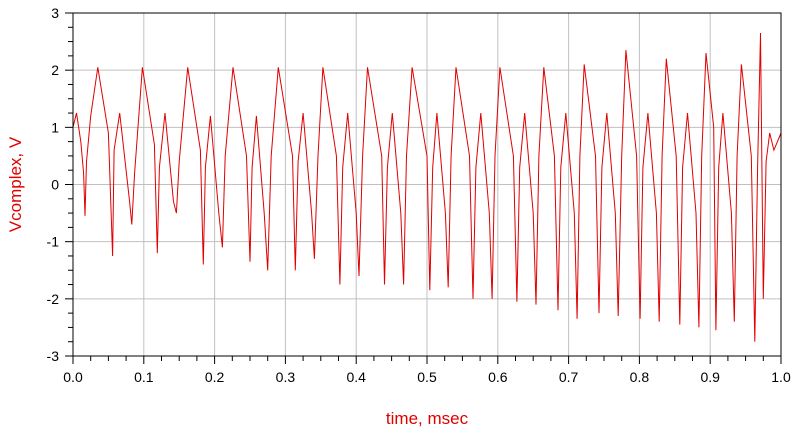  I want to click on y-tick-label: -2, so click(53, 299).